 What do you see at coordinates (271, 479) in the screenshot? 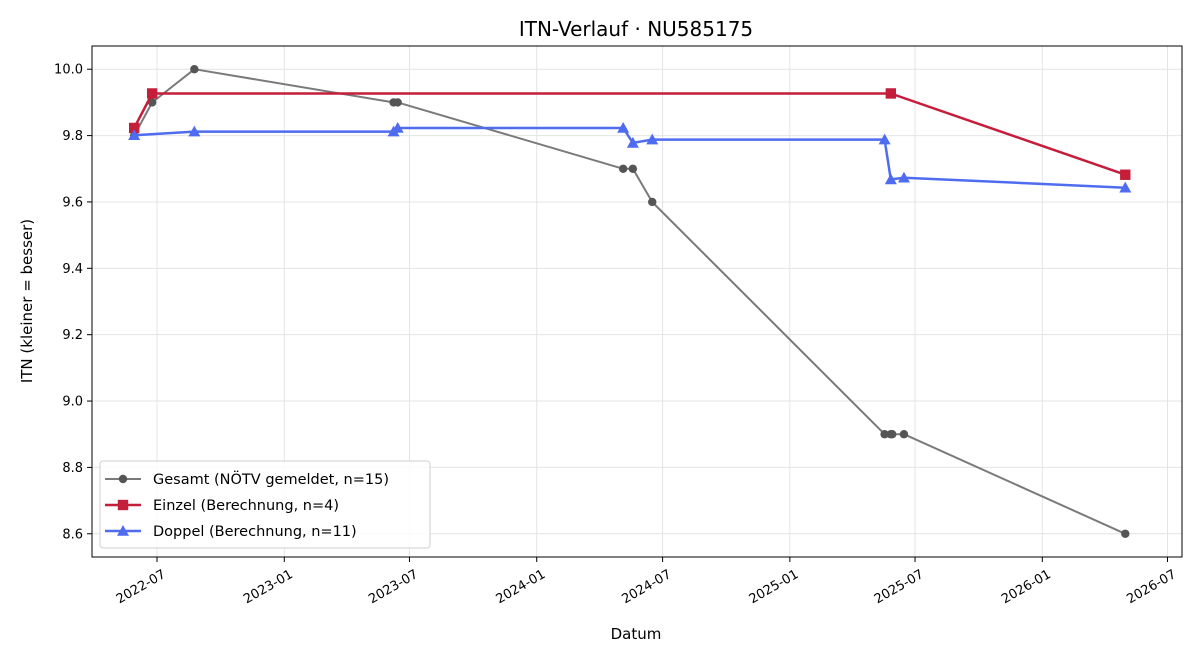
I see `legend-label: Gesamt (NÖTV gemeldet, n=15)` at bounding box center [271, 479].